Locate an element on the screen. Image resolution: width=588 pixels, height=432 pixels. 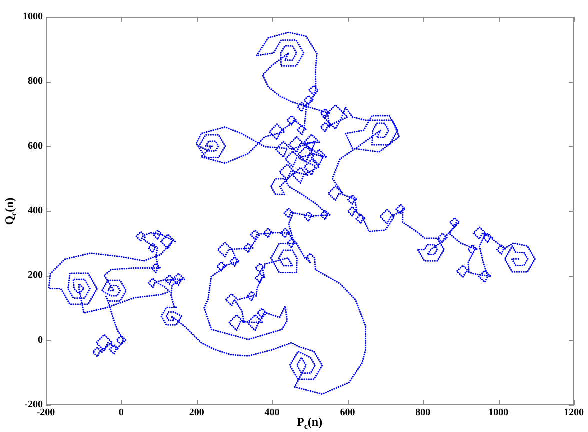
x-tick-label: 200 is located at coordinates (196, 413).